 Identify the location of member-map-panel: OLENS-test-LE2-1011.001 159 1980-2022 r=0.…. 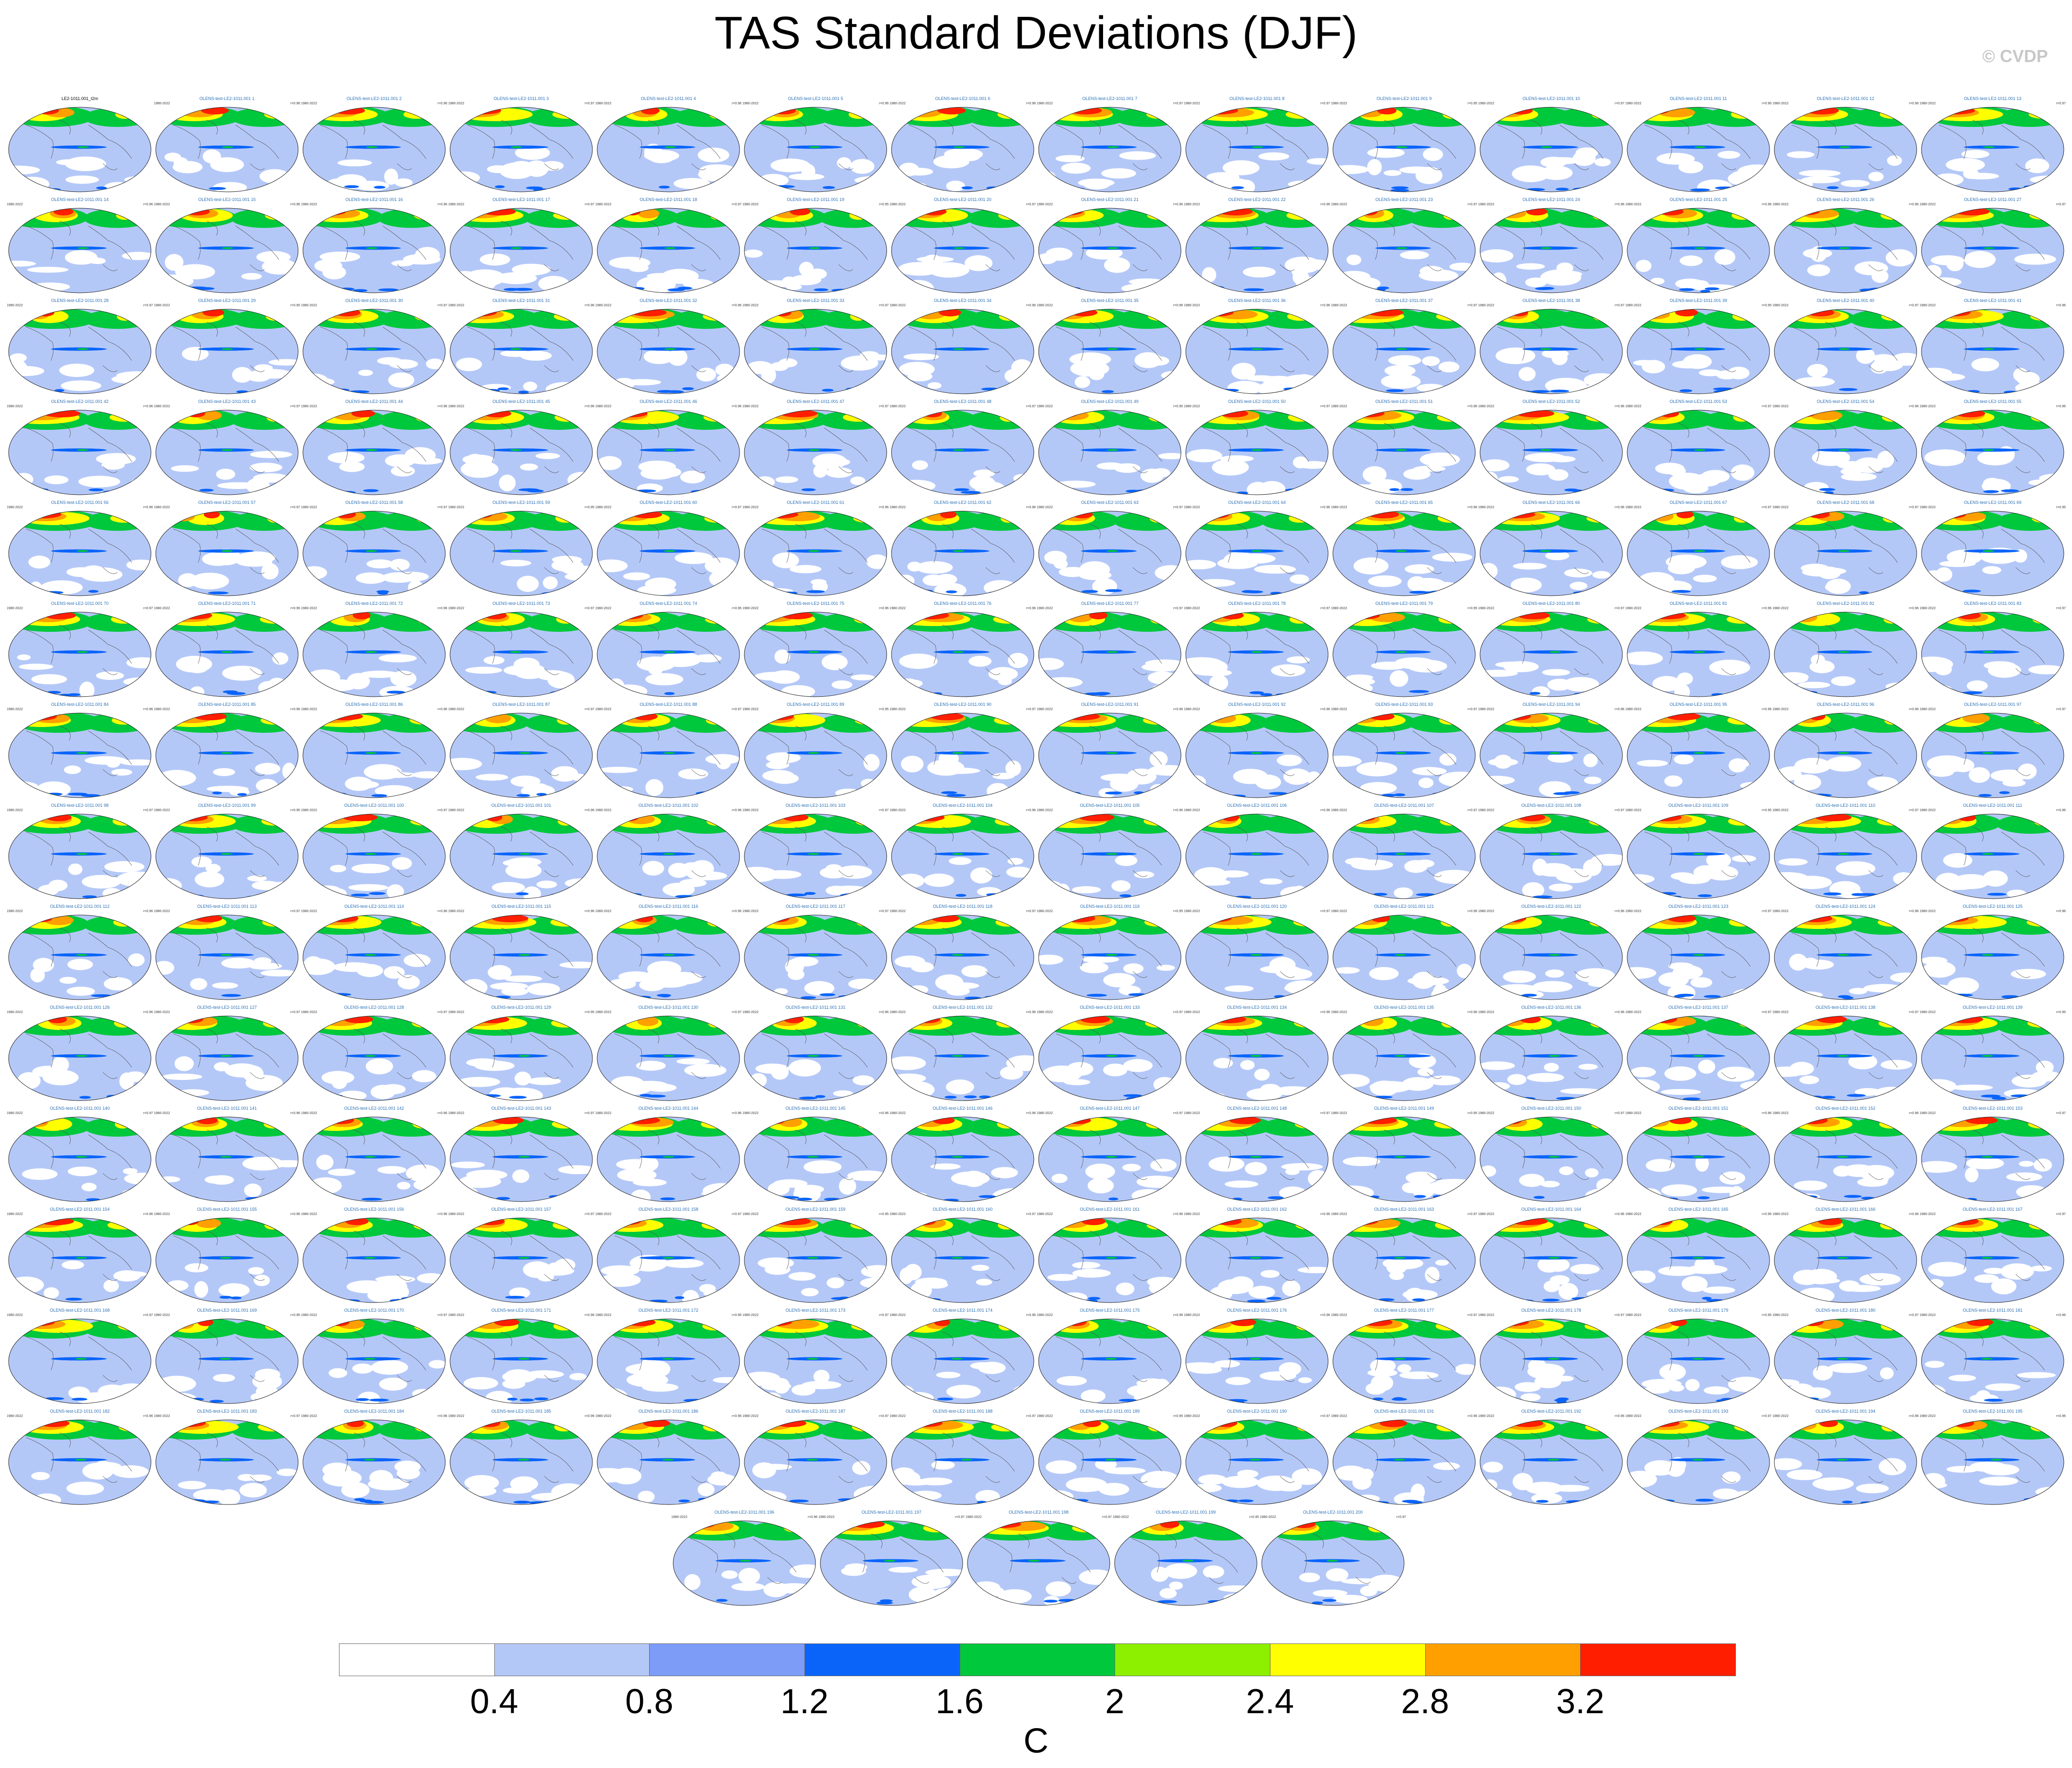
(815, 1256).